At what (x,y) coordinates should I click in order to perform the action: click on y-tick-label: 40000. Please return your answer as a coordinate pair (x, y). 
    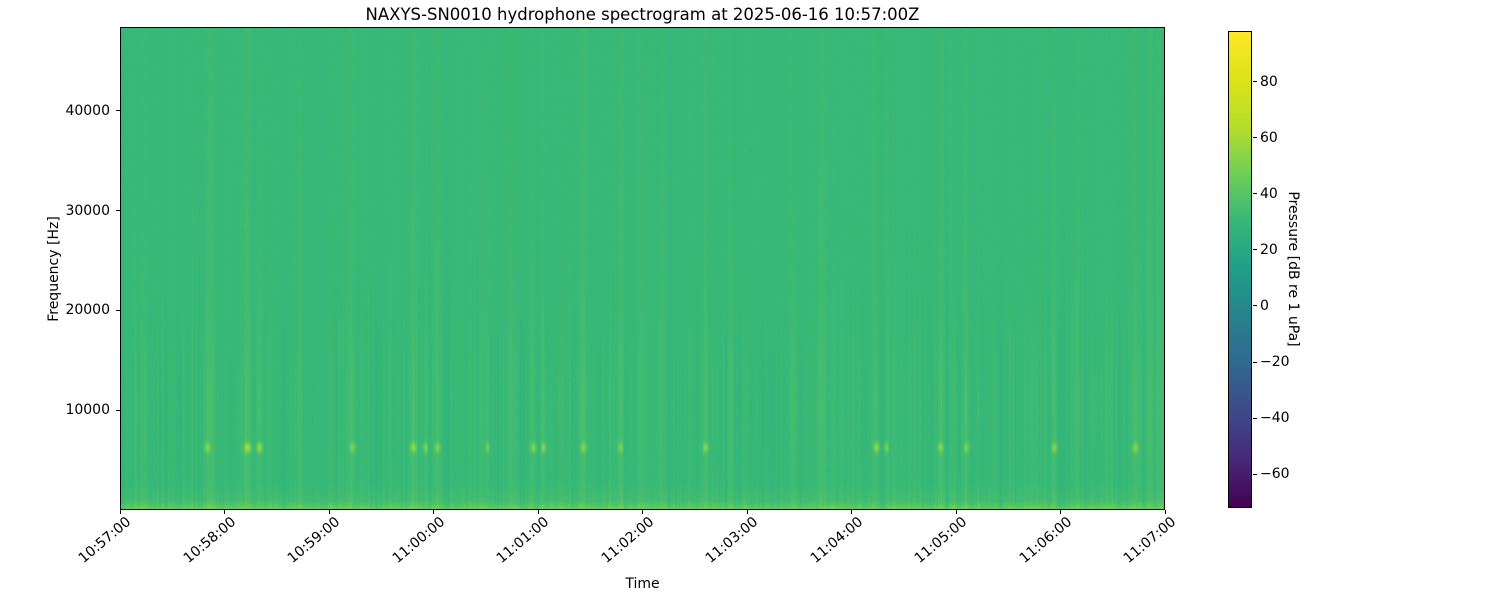
    Looking at the image, I should click on (87, 110).